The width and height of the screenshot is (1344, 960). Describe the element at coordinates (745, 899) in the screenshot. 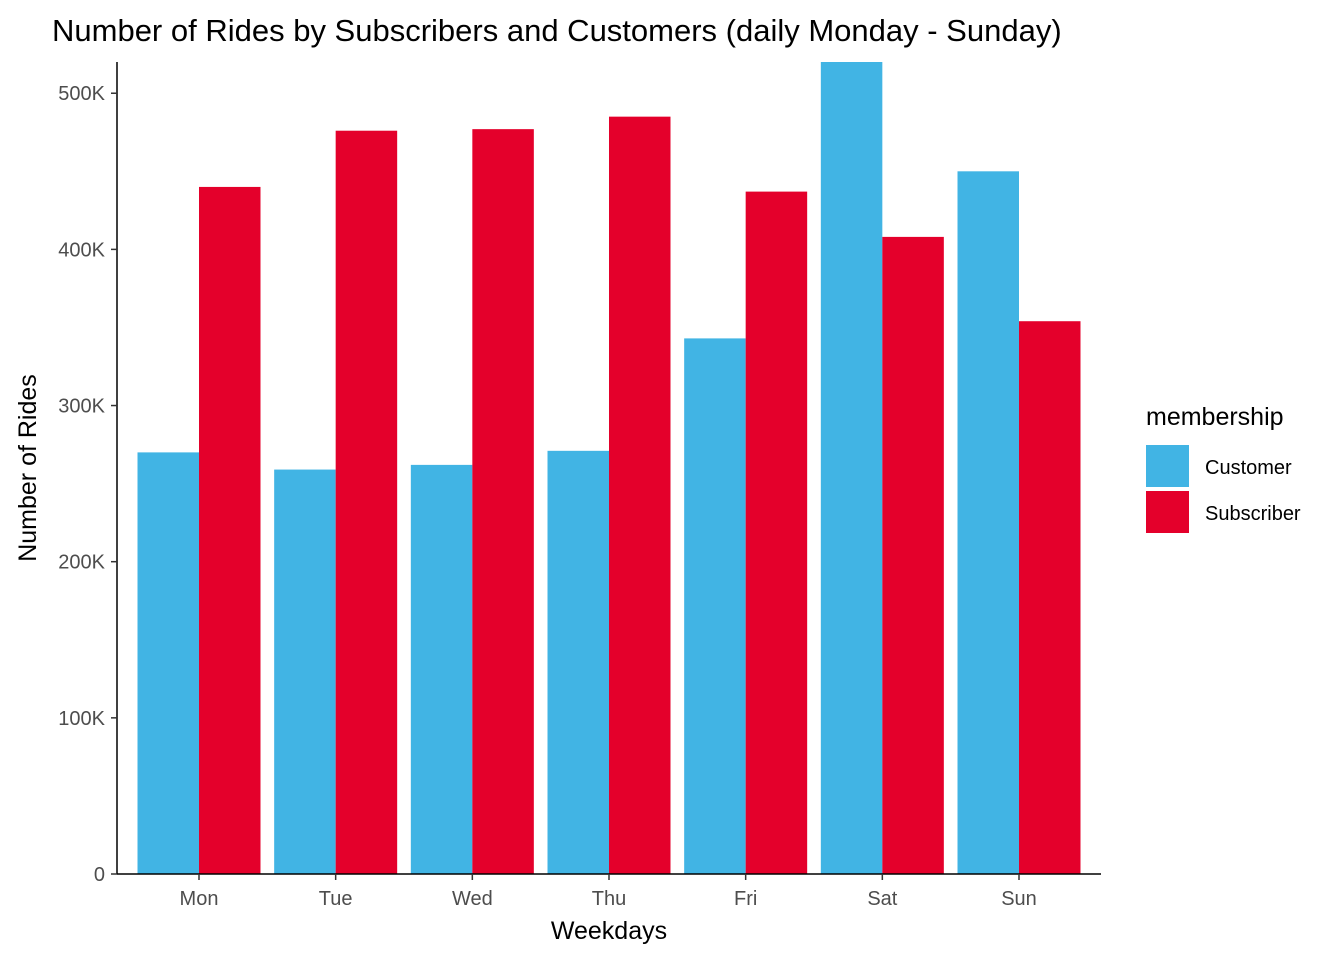

I see `x-tick-label: Fri` at that location.